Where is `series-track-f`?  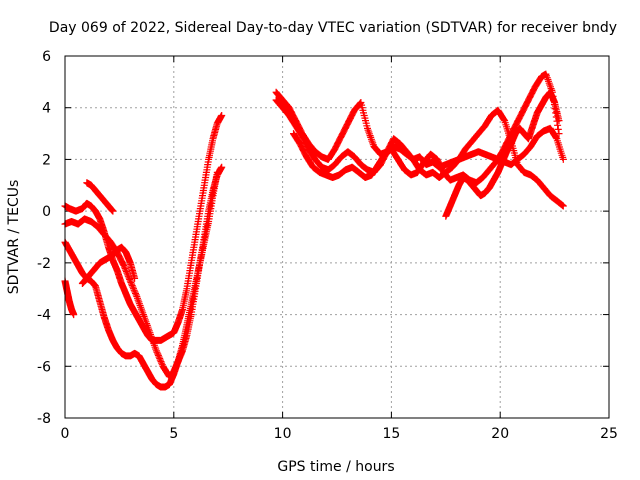 series-track-f is located at coordinates (100, 197).